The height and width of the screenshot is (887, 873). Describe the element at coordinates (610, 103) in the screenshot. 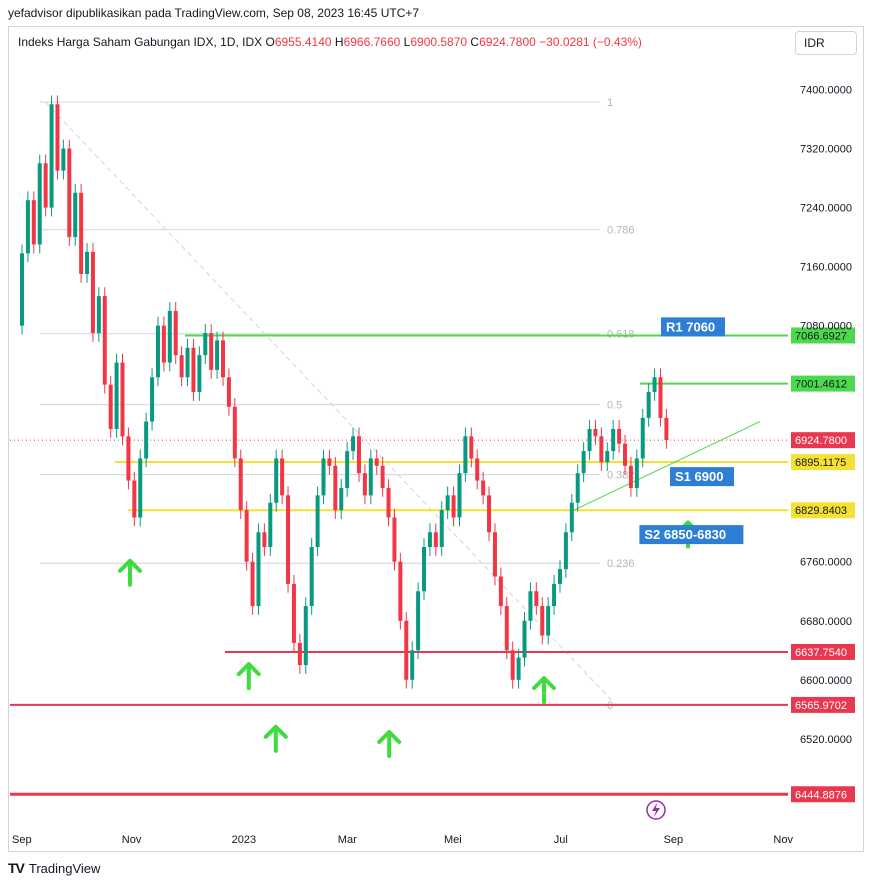

I see `fib-label: 1` at that location.